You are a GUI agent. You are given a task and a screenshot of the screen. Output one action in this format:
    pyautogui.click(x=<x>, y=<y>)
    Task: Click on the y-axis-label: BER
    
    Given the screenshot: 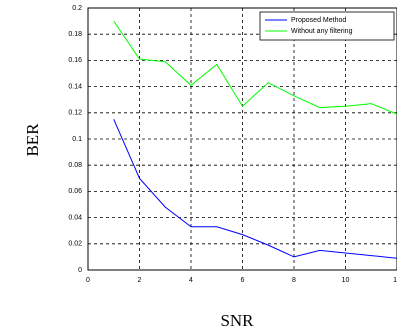 What is the action you would take?
    pyautogui.click(x=32, y=140)
    